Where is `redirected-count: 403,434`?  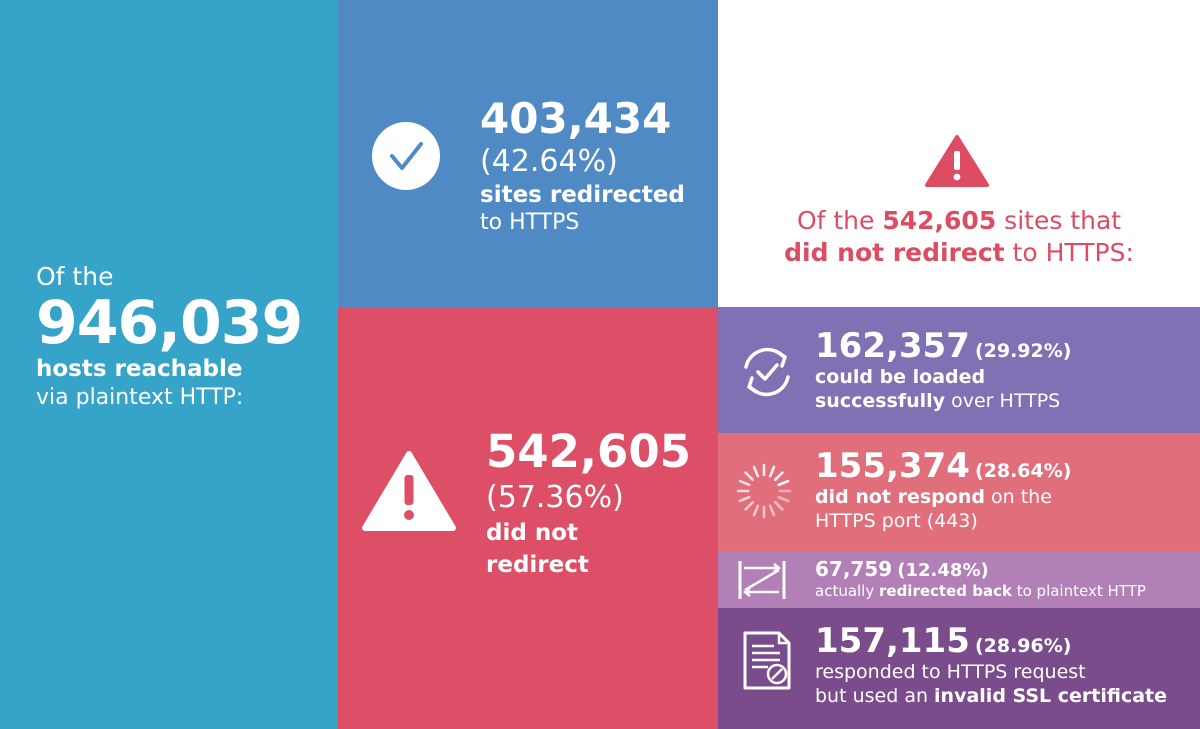 redirected-count: 403,434 is located at coordinates (576, 118).